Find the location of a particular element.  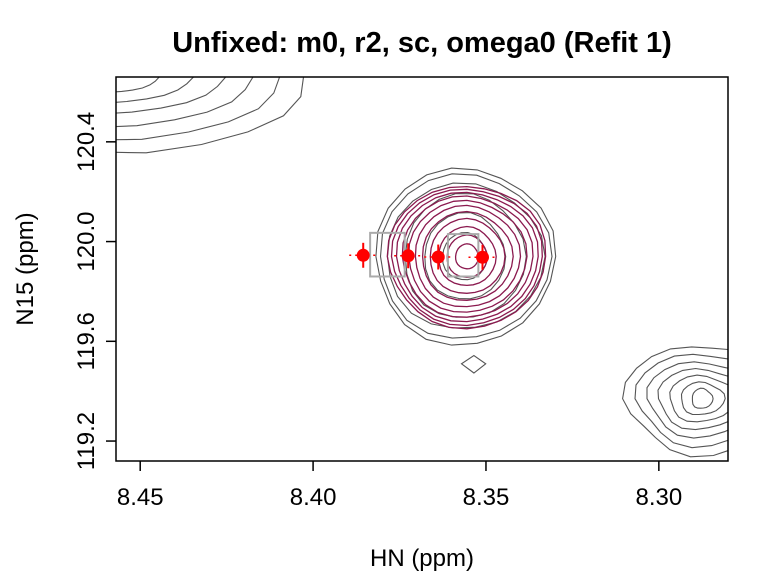

x-tick-label: 8.30 is located at coordinates (658, 497).